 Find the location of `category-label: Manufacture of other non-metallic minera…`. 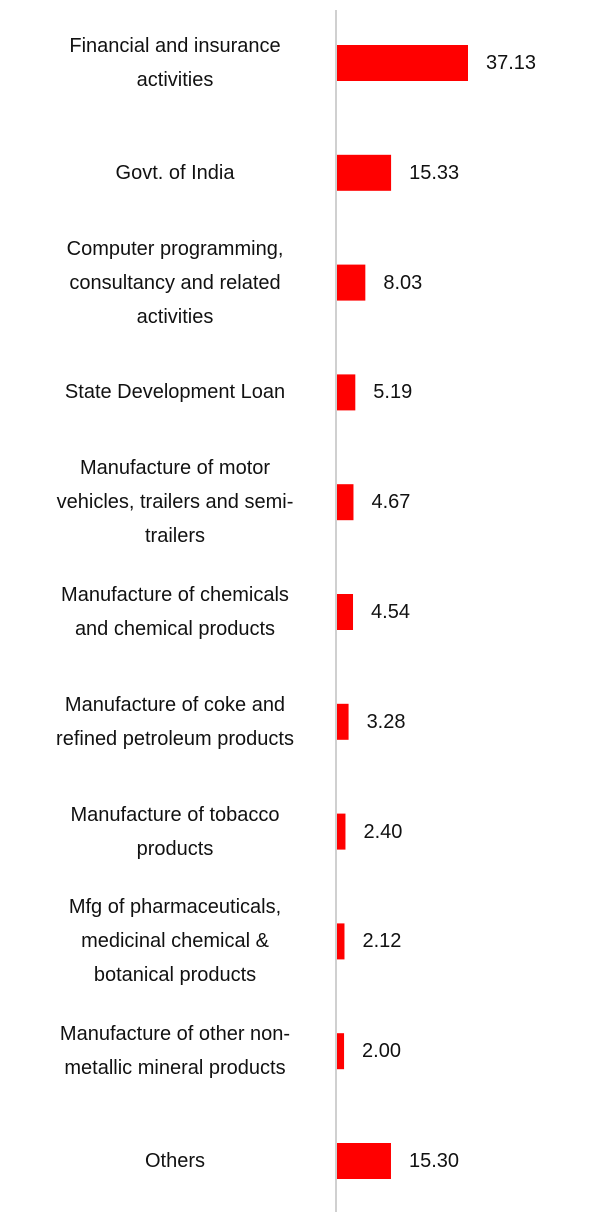

category-label: Manufacture of other non-metallic minera… is located at coordinates (175, 1051).